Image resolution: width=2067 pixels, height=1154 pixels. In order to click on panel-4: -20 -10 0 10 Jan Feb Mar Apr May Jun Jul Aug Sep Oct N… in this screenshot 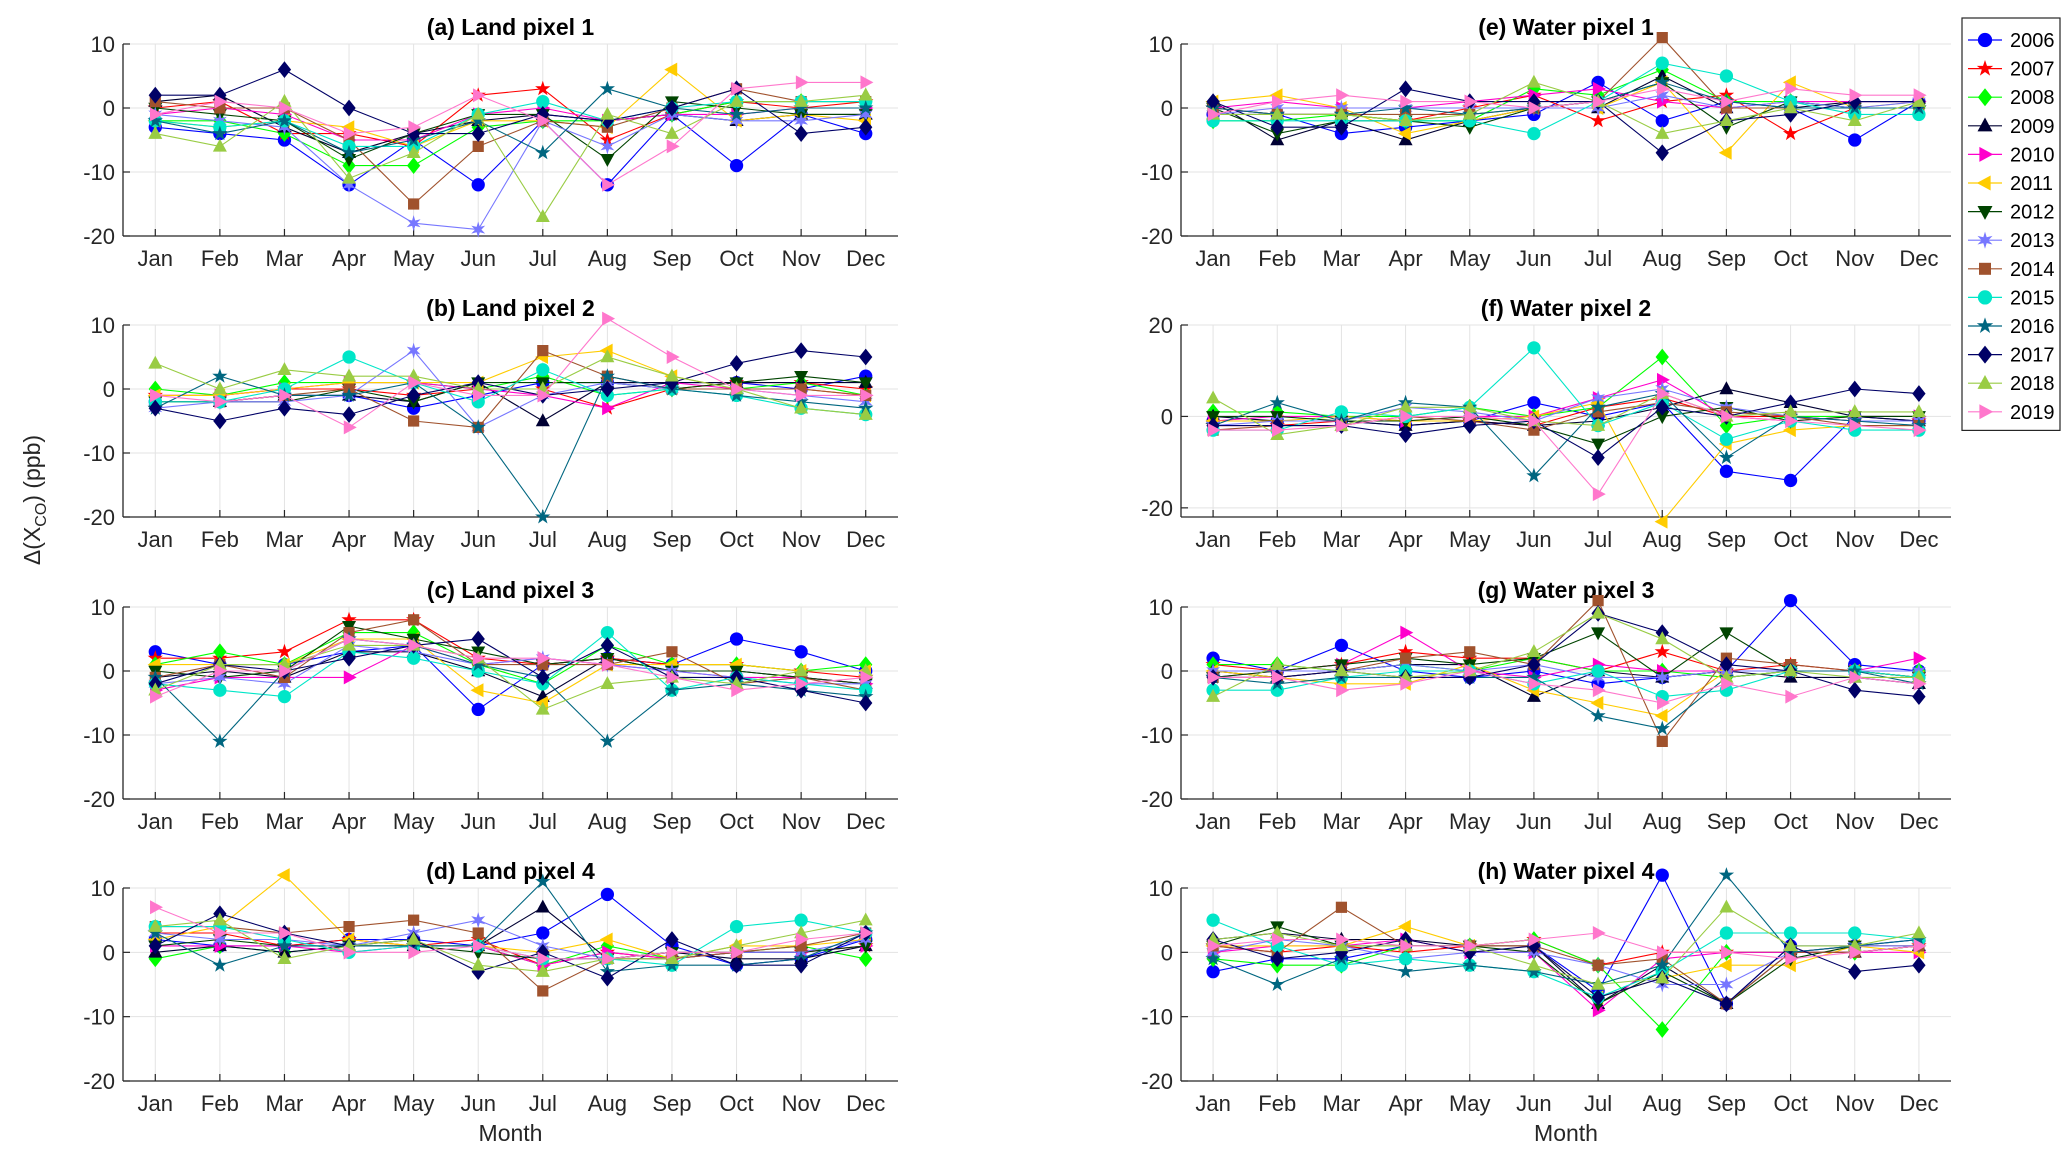, I will do `click(490, 1002)`.